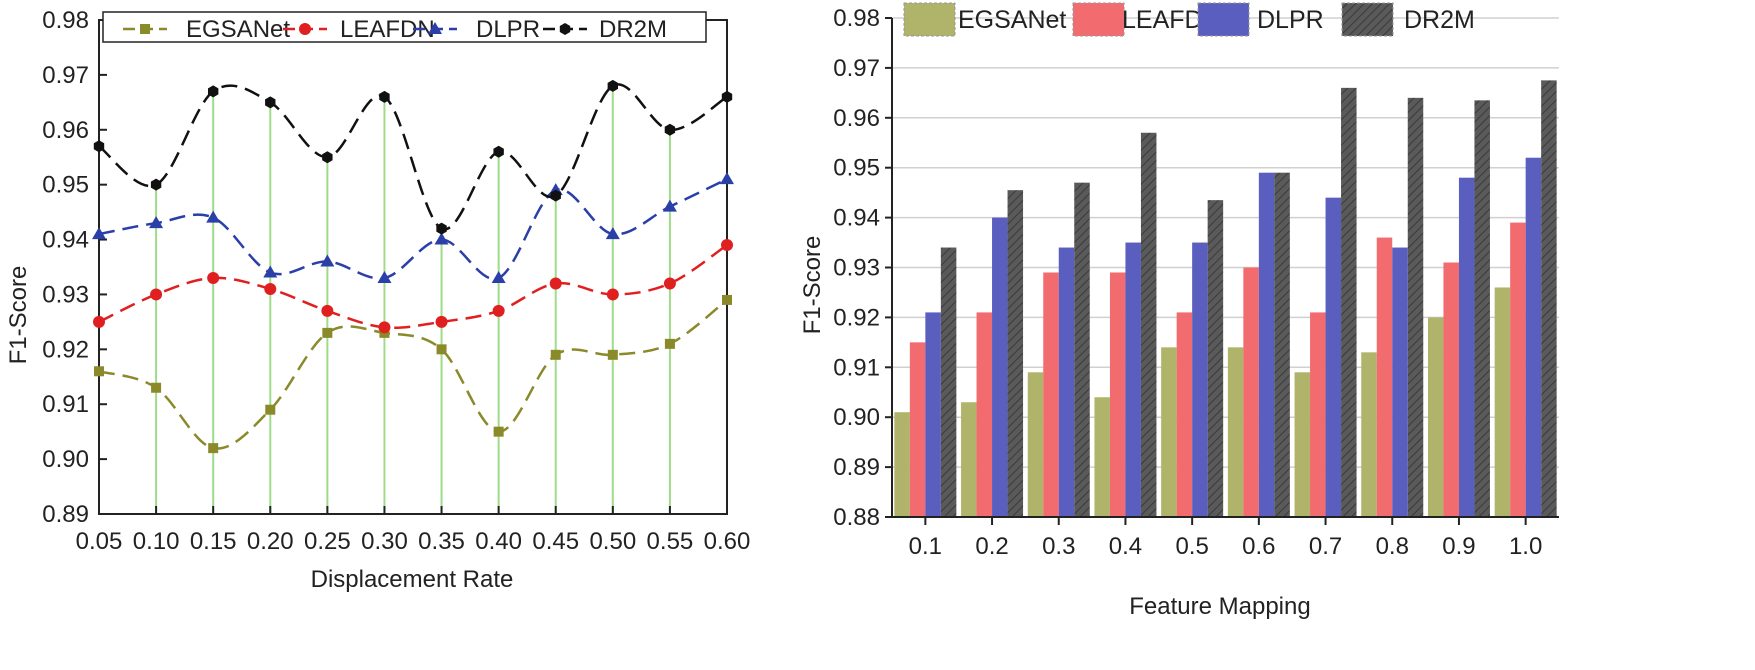 The height and width of the screenshot is (670, 1755). What do you see at coordinates (1223, 19) in the screenshot?
I see `legend-swatch-dlpr` at bounding box center [1223, 19].